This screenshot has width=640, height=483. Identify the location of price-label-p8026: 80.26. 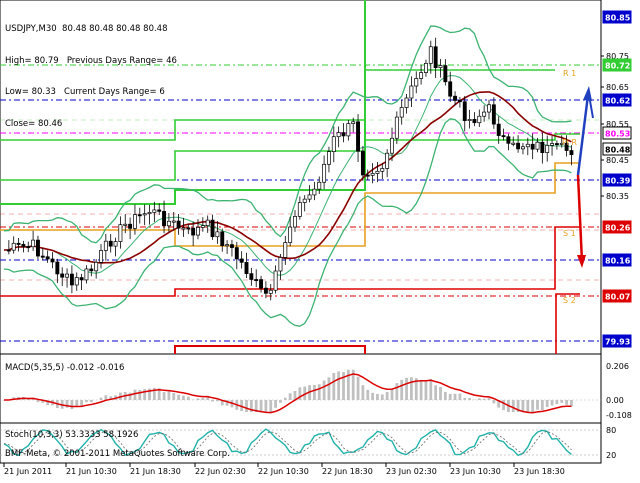
(618, 228).